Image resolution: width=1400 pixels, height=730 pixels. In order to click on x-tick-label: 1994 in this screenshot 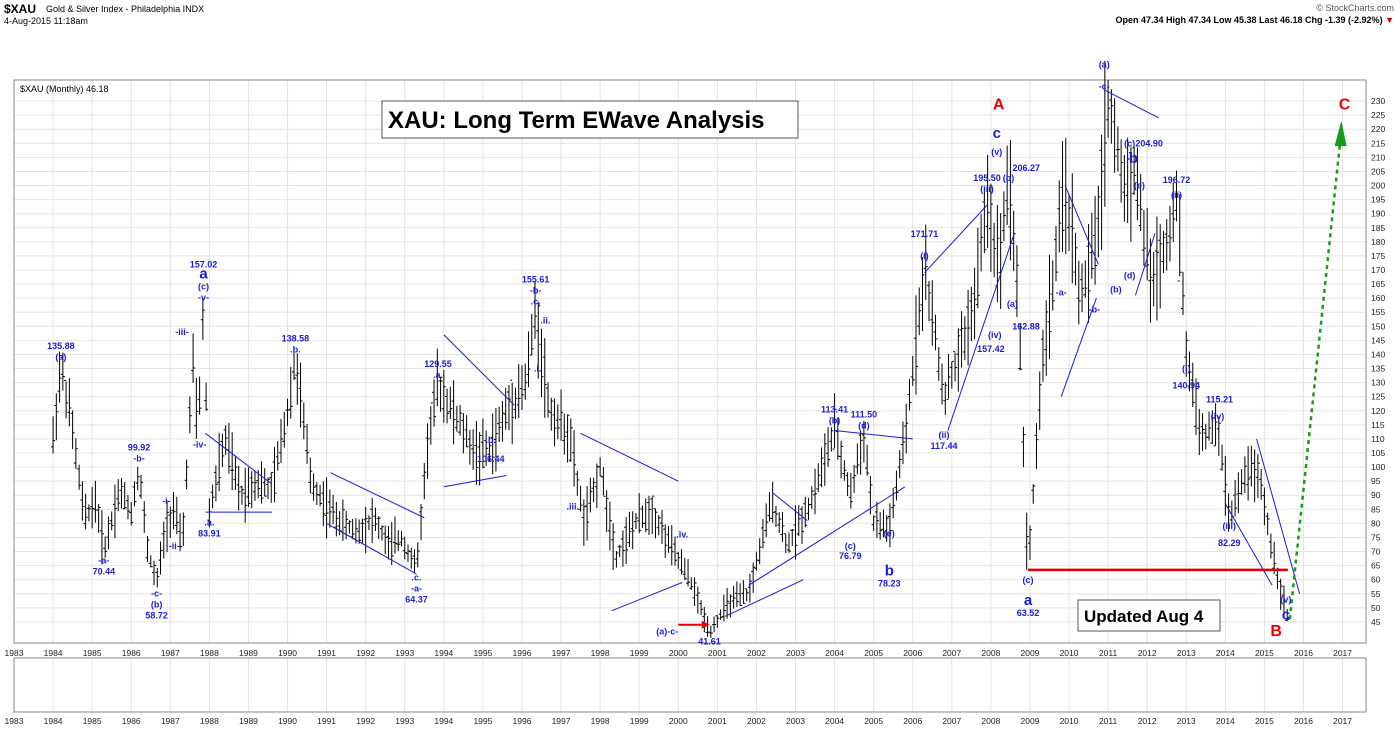, I will do `click(443, 721)`.